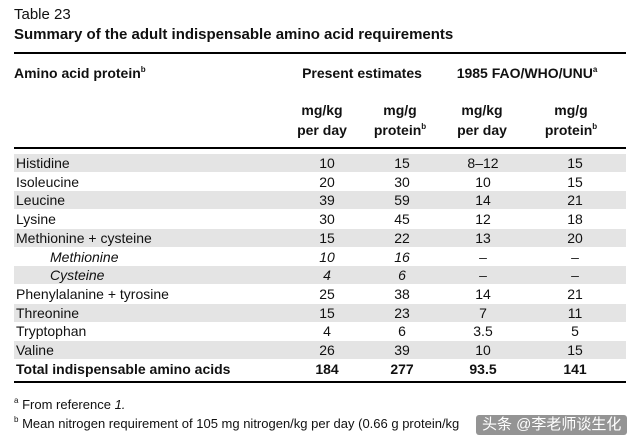 This screenshot has width=640, height=445. I want to click on text: 1985 FAO/WHO/UNU, so click(524, 73).